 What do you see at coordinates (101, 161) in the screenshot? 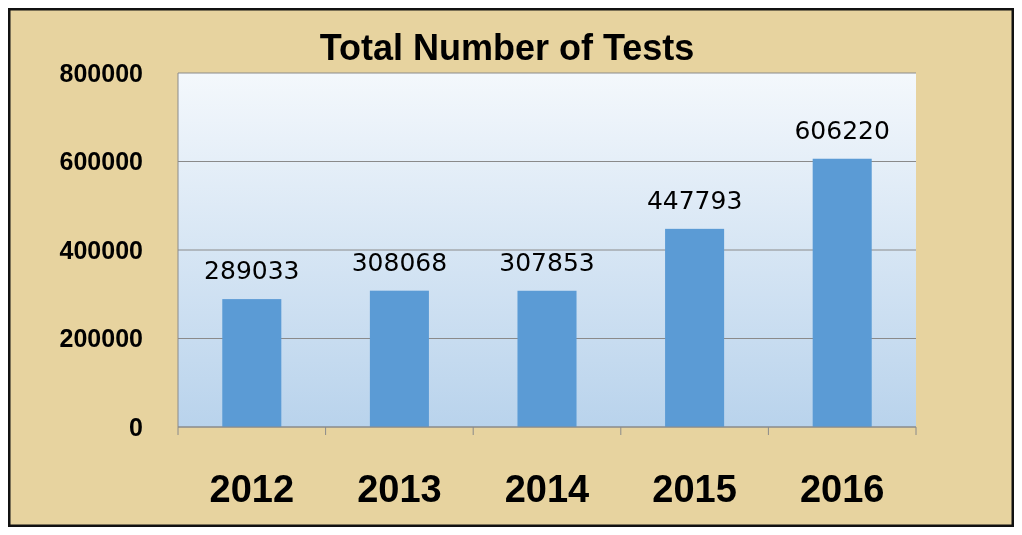
I see `y-tick-label: 600000` at bounding box center [101, 161].